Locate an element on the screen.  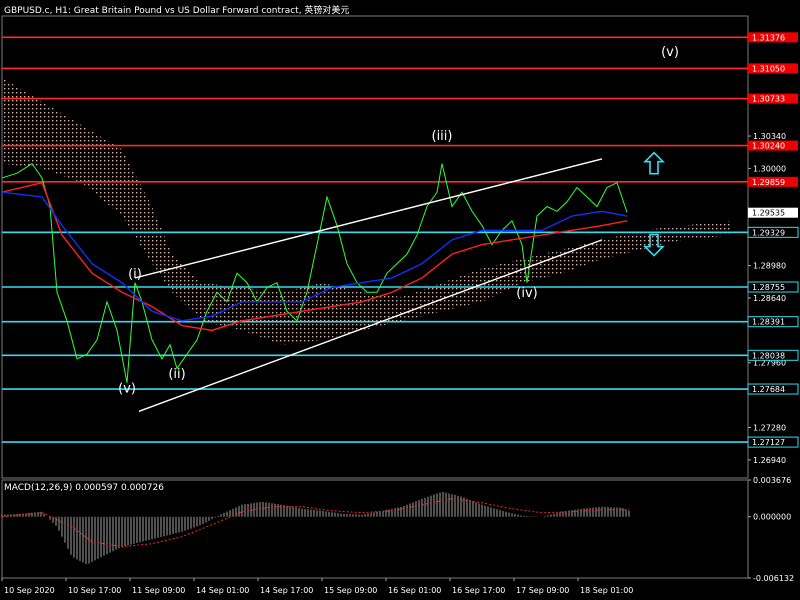
price-tick-6: 1.26940 is located at coordinates (769, 460).